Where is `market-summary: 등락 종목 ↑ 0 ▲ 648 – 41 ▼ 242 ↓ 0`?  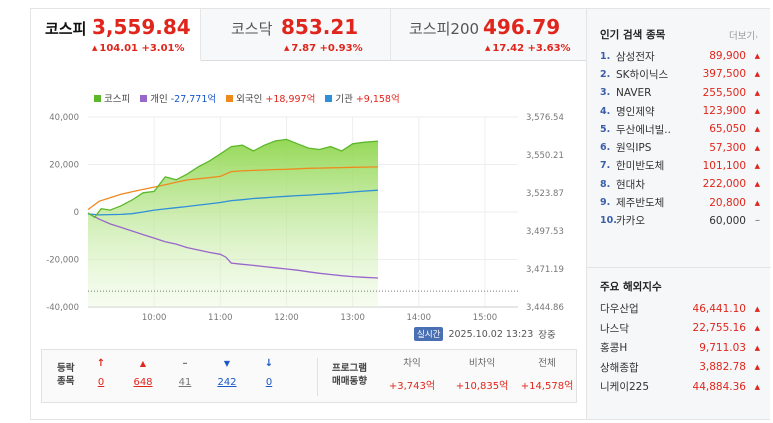
market-summary: 등락 종목 ↑ 0 ▲ 648 – 41 ▼ 242 ↓ 0 is located at coordinates (309, 376).